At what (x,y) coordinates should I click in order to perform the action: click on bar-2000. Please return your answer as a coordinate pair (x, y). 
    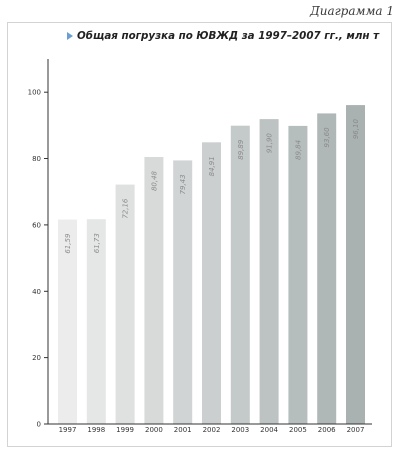
    Looking at the image, I should click on (154, 290).